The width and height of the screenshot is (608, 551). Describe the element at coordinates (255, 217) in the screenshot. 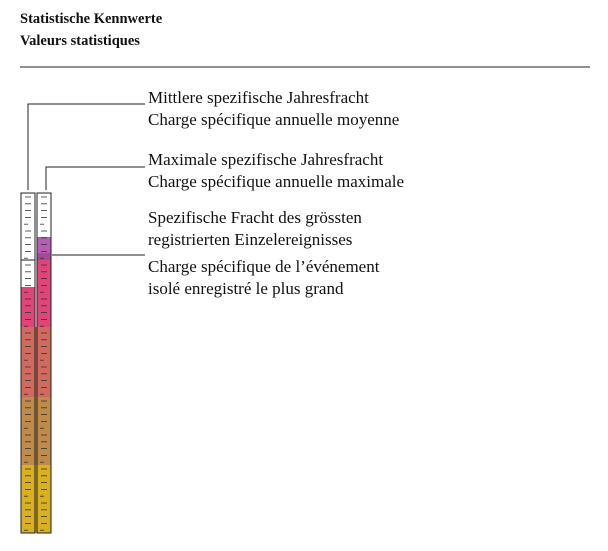

I see `legend-label: Spezifische Fracht des grössten` at that location.